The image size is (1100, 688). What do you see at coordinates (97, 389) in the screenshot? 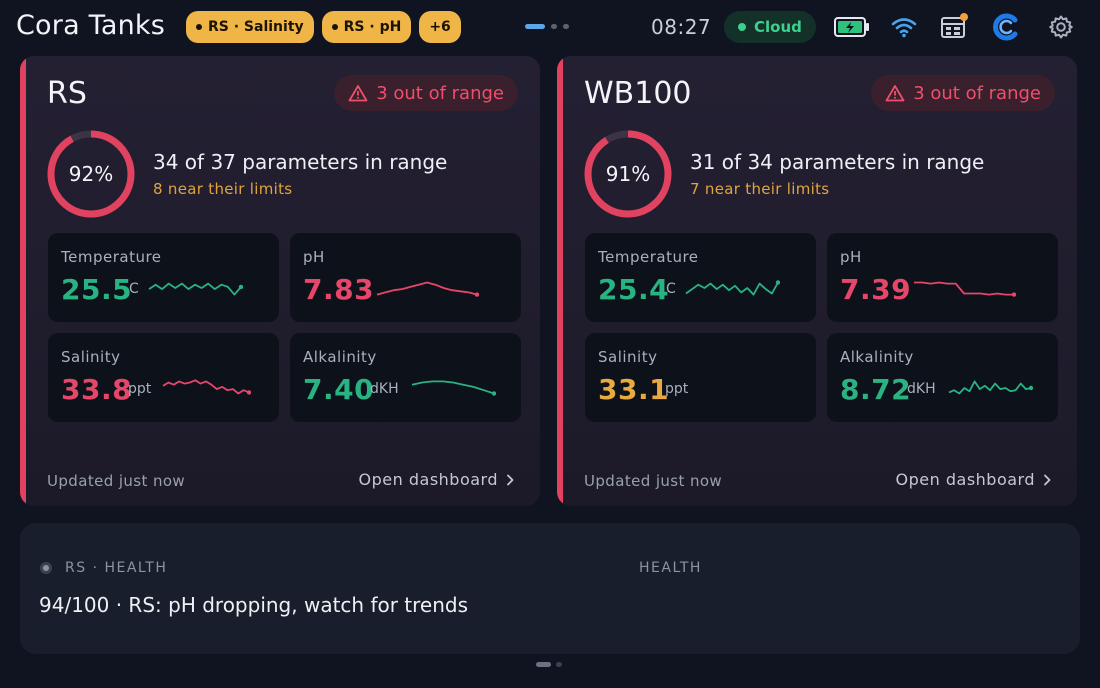
I see `parameter-value: 33.8` at bounding box center [97, 389].